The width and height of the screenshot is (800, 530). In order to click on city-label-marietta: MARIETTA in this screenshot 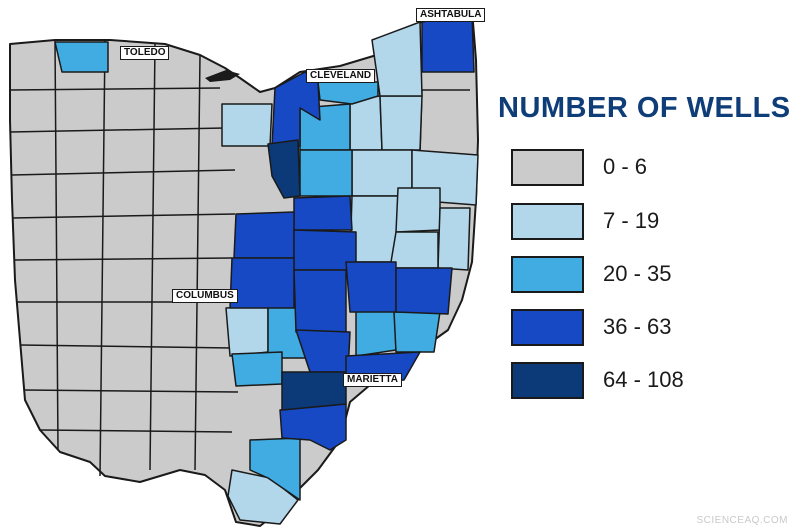, I will do `click(372, 380)`.